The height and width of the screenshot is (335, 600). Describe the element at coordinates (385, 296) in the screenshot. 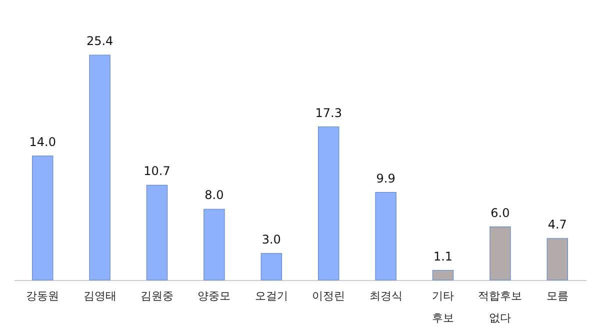

I see `x-tick-label: 최경식` at that location.